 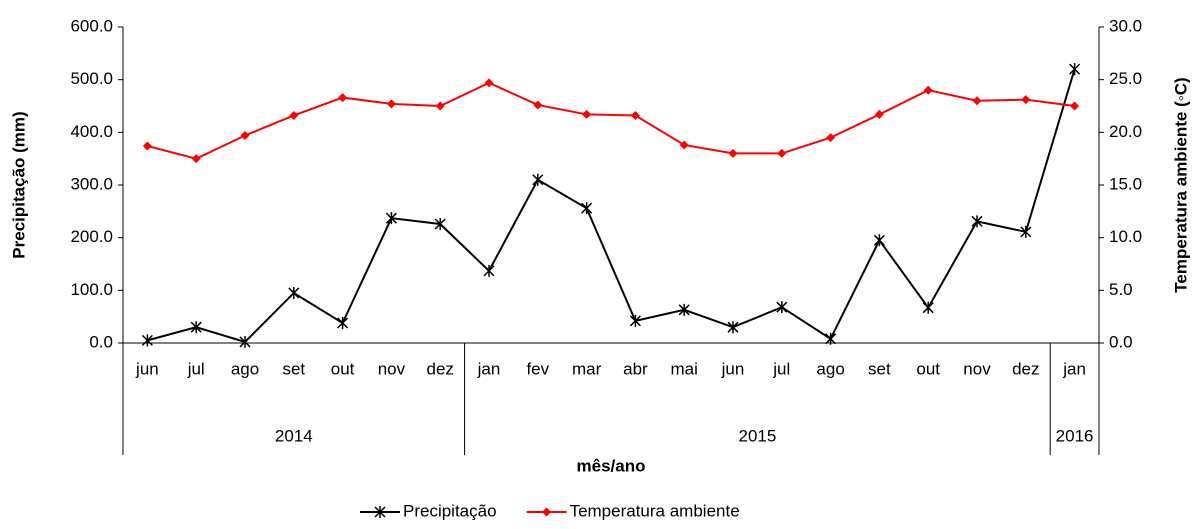 What do you see at coordinates (91, 236) in the screenshot?
I see `y-tick-label: 200.0` at bounding box center [91, 236].